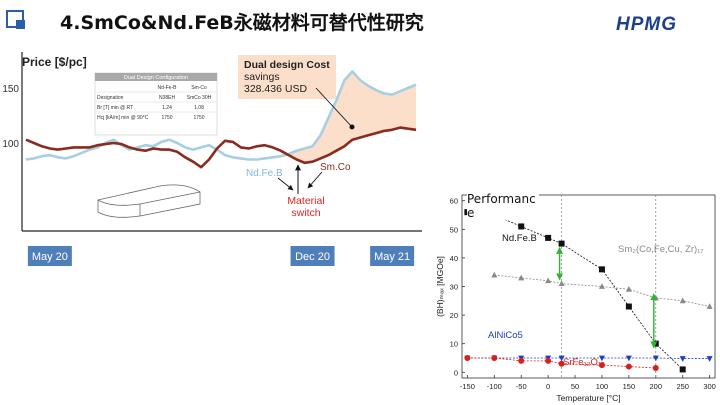  What do you see at coordinates (10, 89) in the screenshot?
I see `y-tick-label: 150` at bounding box center [10, 89].